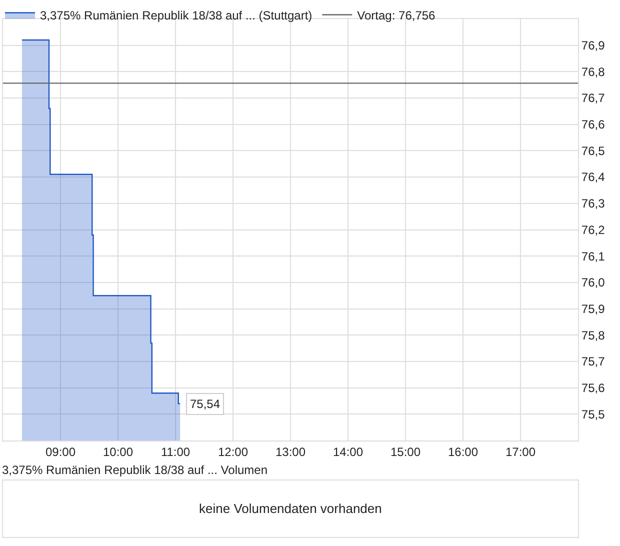 The height and width of the screenshot is (546, 620). Describe the element at coordinates (176, 15) in the screenshot. I see `legend-label: 3,375% Rumänien Republik 18/38 auf ... (Stuttgart)` at that location.